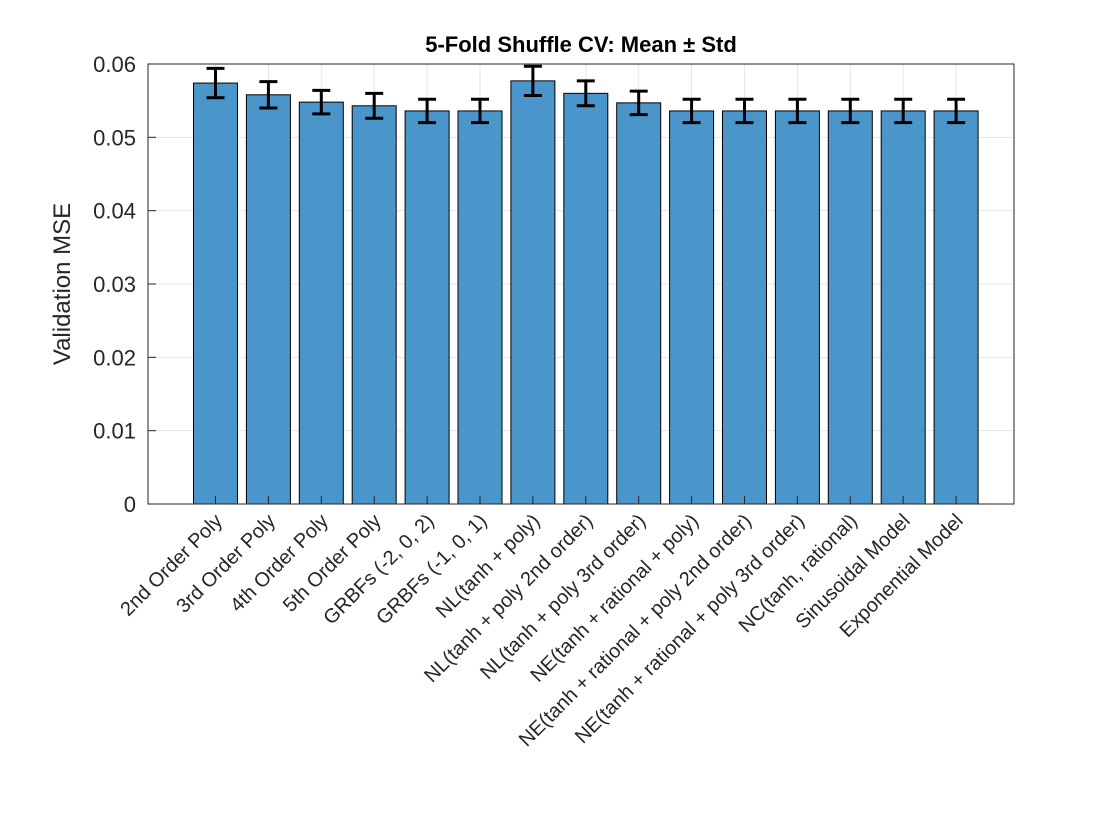 This screenshot has width=1120, height=840. What do you see at coordinates (114, 64) in the screenshot?
I see `y-tick-label: 0.06` at bounding box center [114, 64].